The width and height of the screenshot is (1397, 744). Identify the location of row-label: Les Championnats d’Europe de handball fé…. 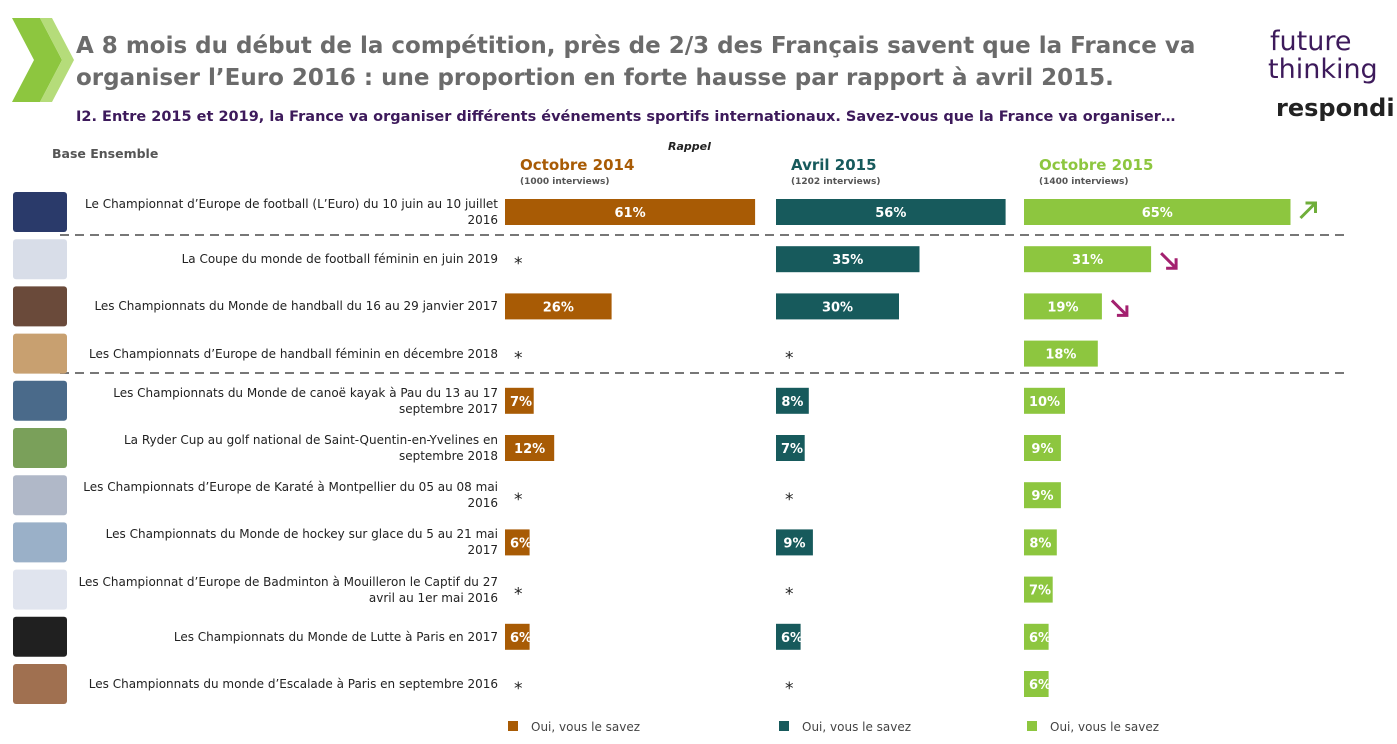
(293, 353).